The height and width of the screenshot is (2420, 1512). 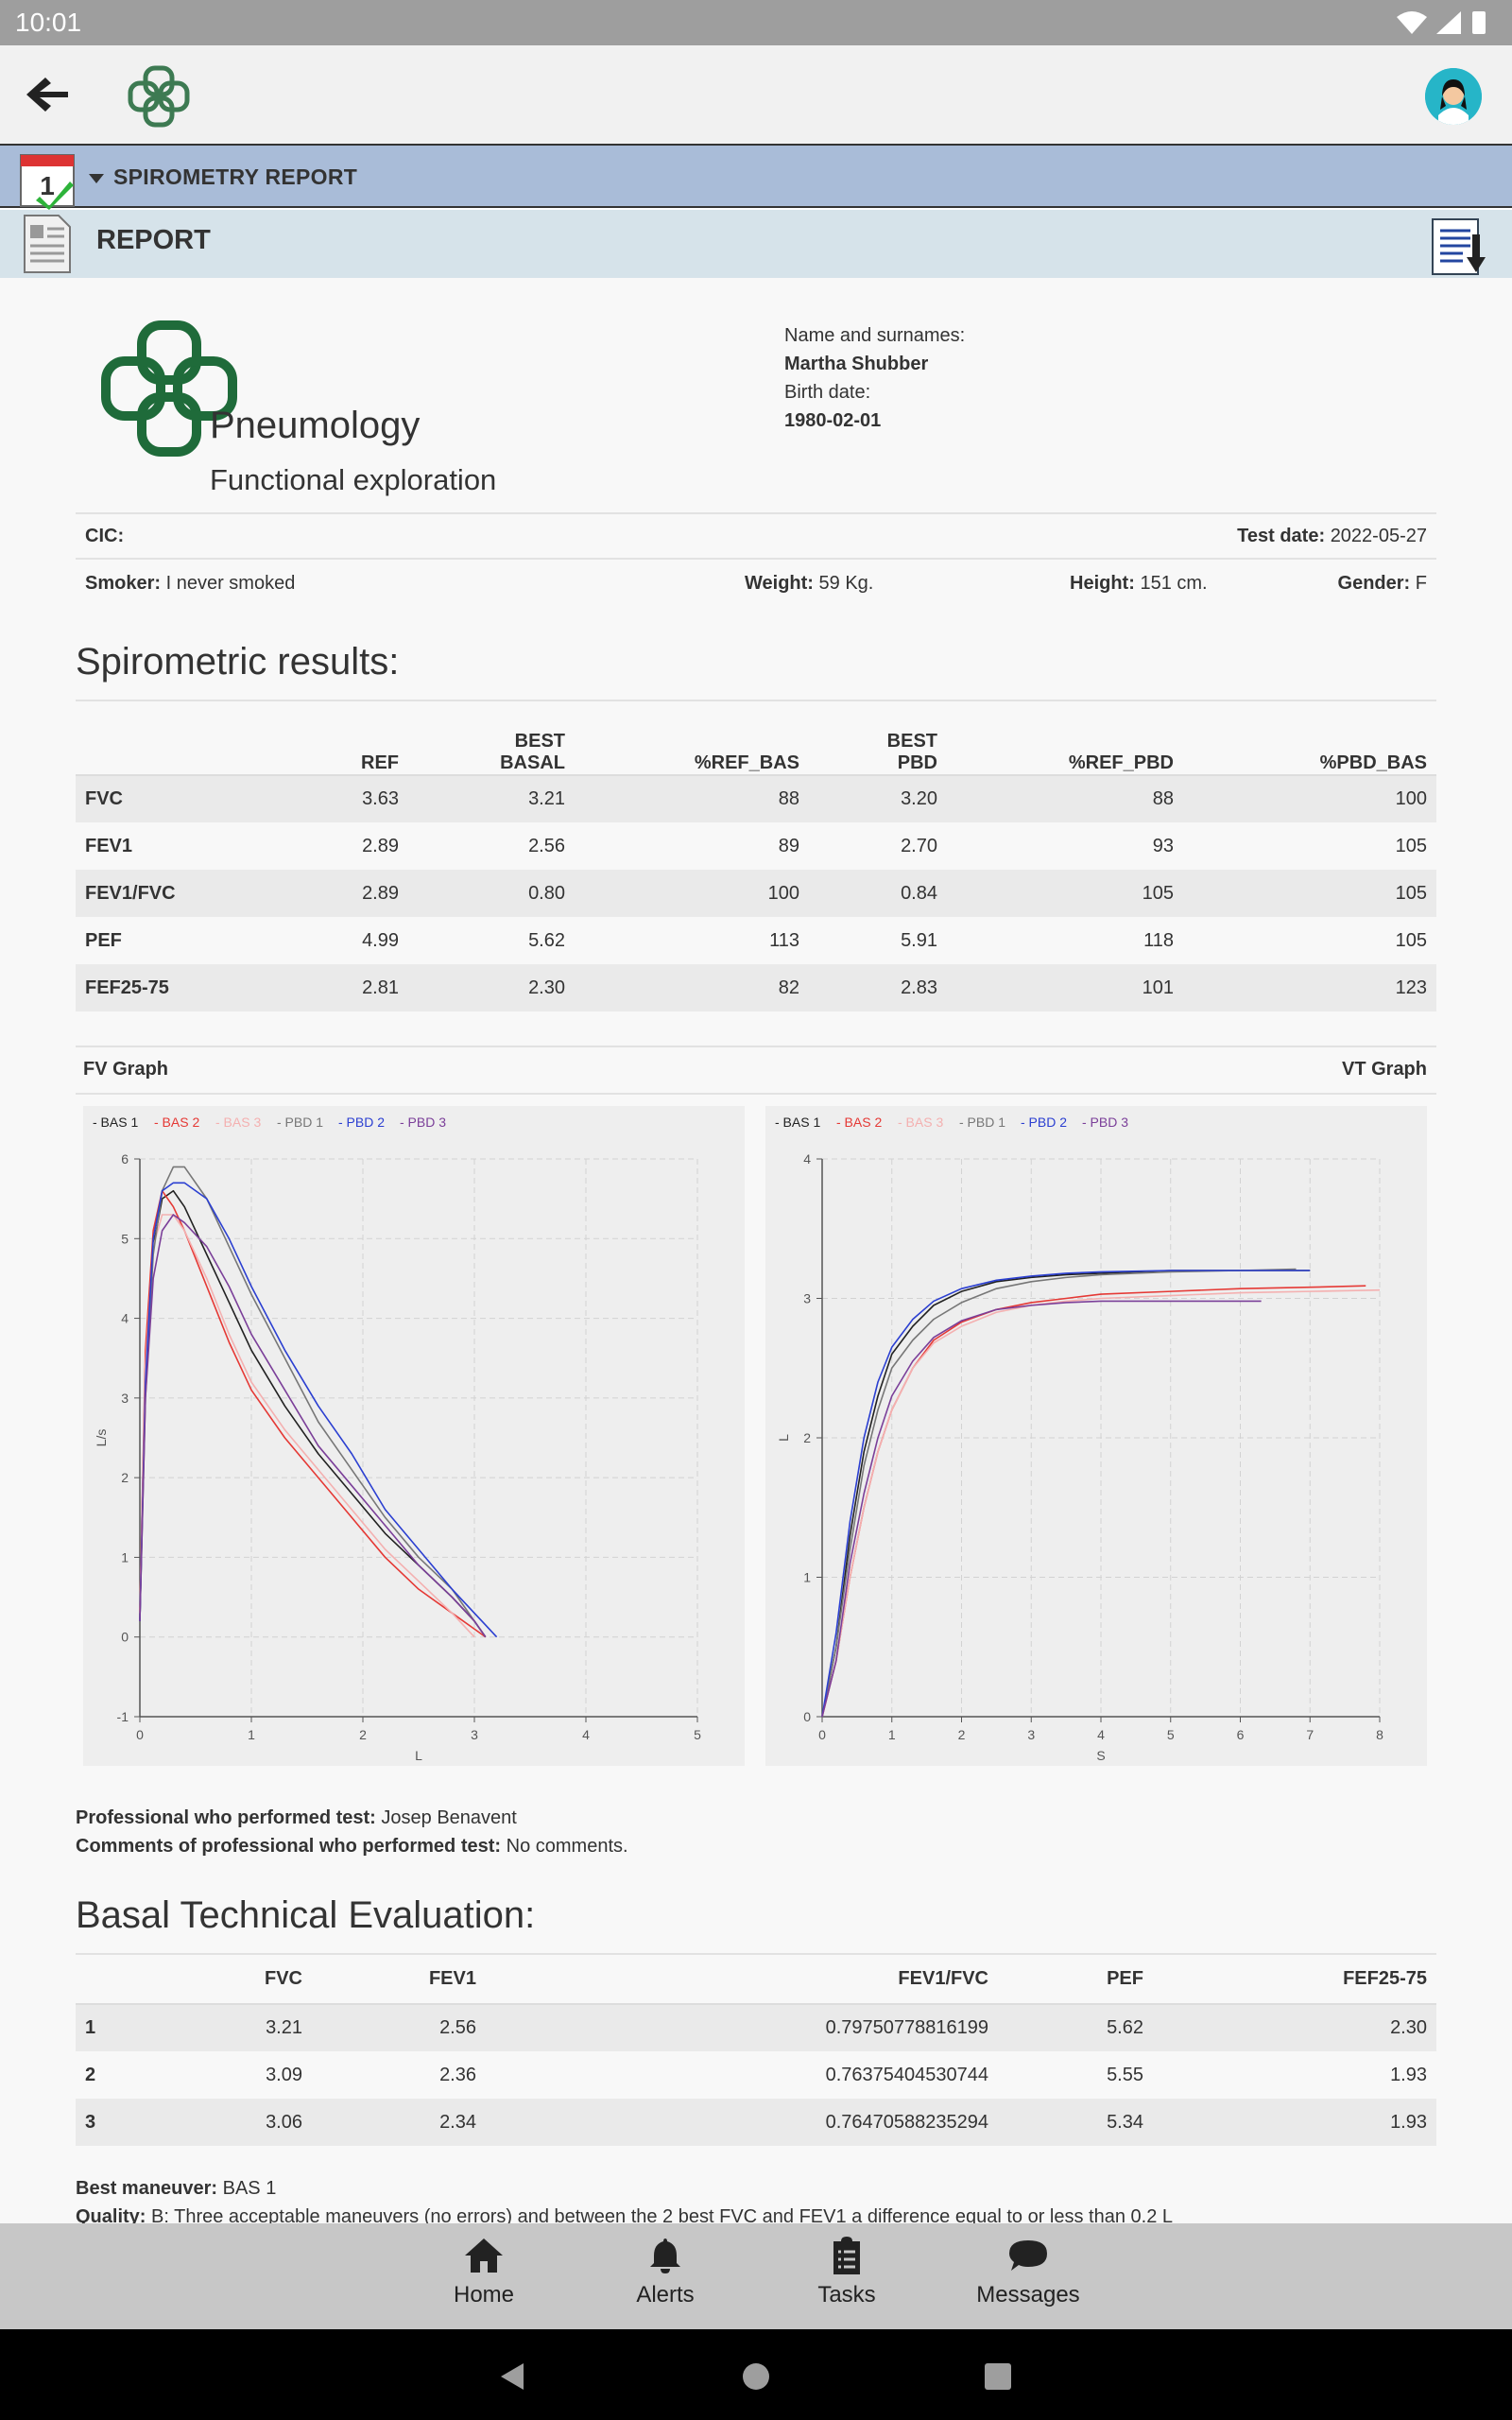 I want to click on system-home-icon, so click(x=756, y=2376).